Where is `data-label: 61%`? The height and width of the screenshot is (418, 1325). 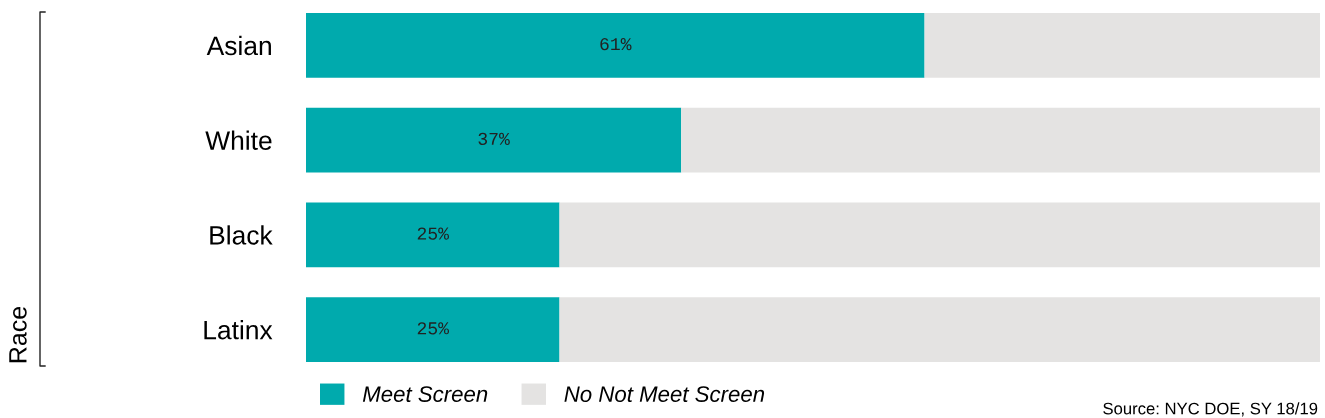 data-label: 61% is located at coordinates (616, 44).